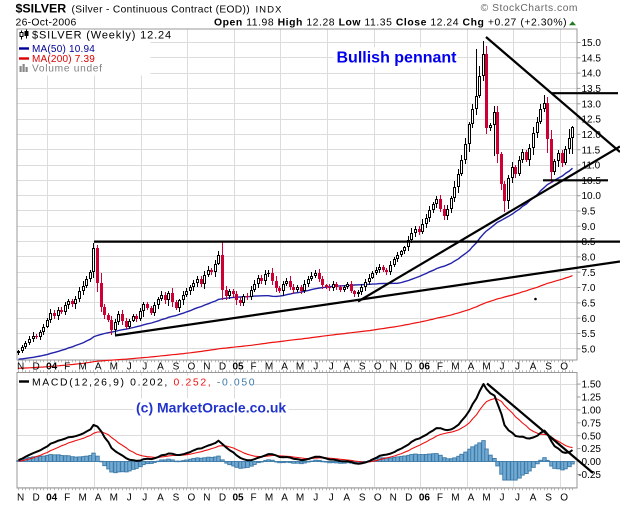 This screenshot has width=620, height=507. What do you see at coordinates (592, 43) in the screenshot?
I see `svg-text: 15.0` at bounding box center [592, 43].